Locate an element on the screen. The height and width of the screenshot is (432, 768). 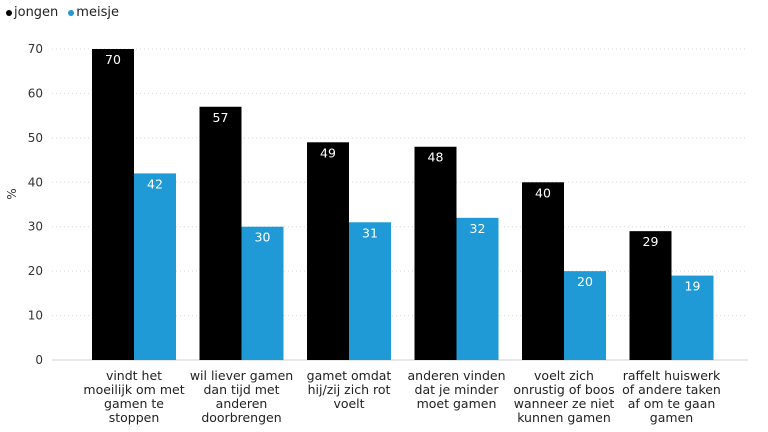
y-tick-label: 40 is located at coordinates (35, 182).